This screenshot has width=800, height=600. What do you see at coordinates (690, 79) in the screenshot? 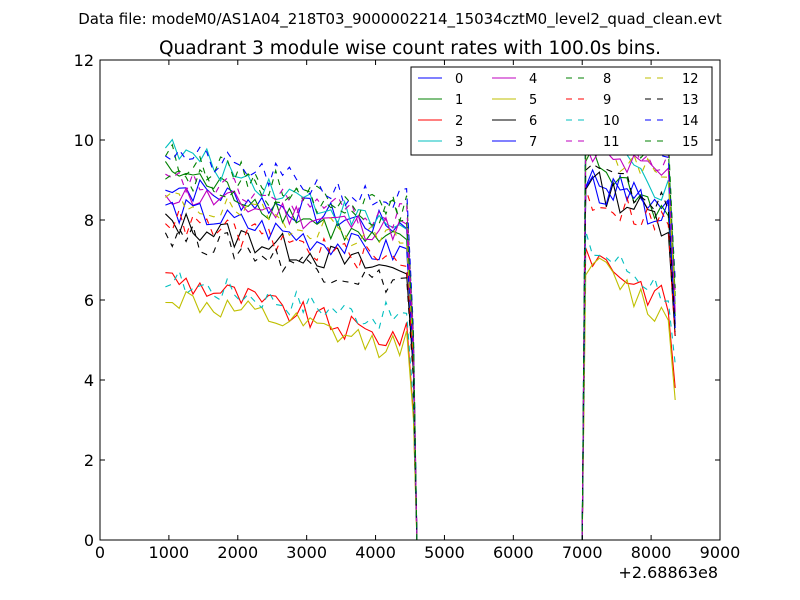
I see `legend-label-12: 12` at bounding box center [690, 79].